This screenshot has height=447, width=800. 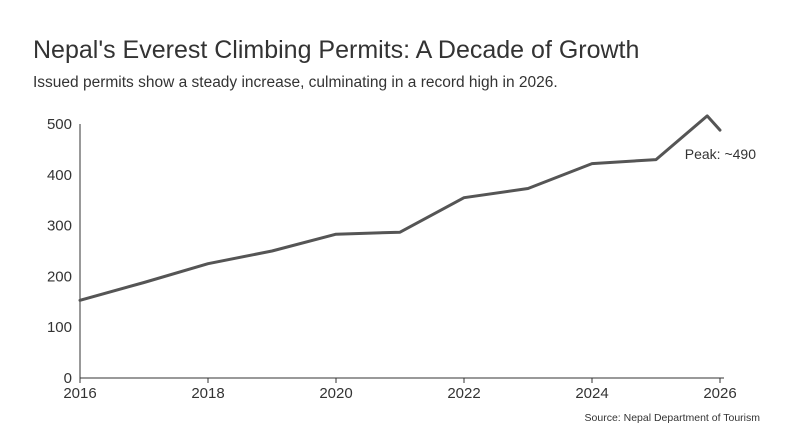 What do you see at coordinates (59, 276) in the screenshot?
I see `y-tick-label: 200` at bounding box center [59, 276].